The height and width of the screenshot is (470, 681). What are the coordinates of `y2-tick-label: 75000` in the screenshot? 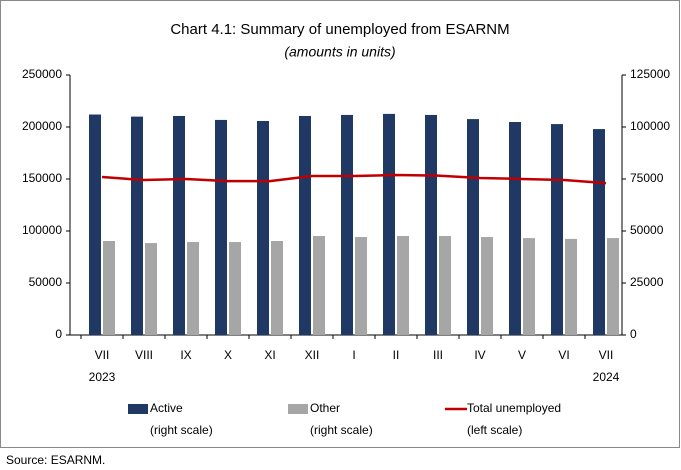 It's located at (647, 178).